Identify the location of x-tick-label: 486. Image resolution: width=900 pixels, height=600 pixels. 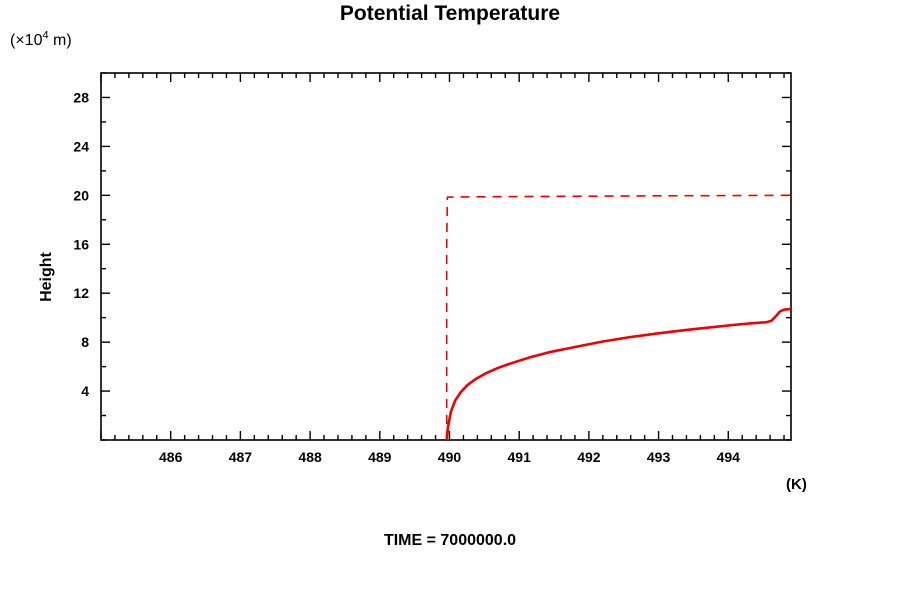
(171, 457).